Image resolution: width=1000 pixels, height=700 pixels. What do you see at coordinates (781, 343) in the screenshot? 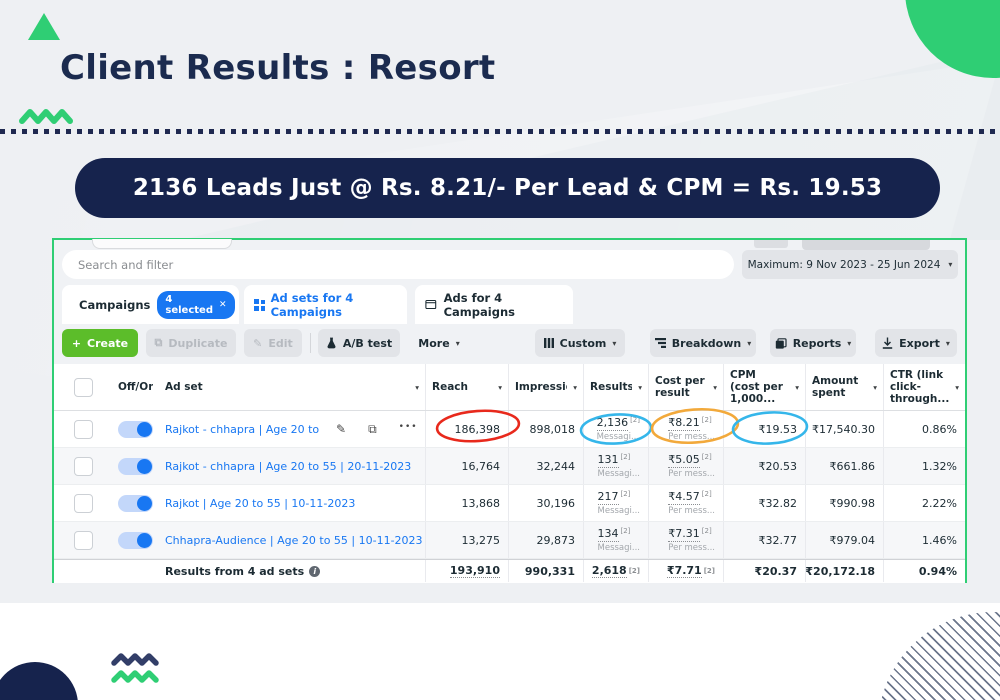
I see `reports-icon` at bounding box center [781, 343].